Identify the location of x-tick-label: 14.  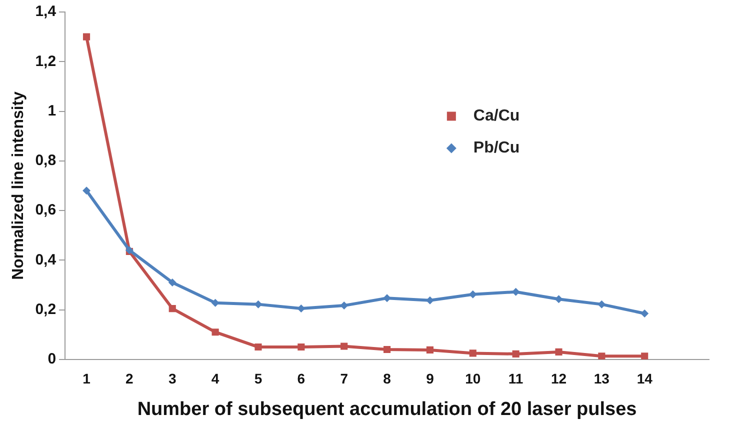
(644, 378).